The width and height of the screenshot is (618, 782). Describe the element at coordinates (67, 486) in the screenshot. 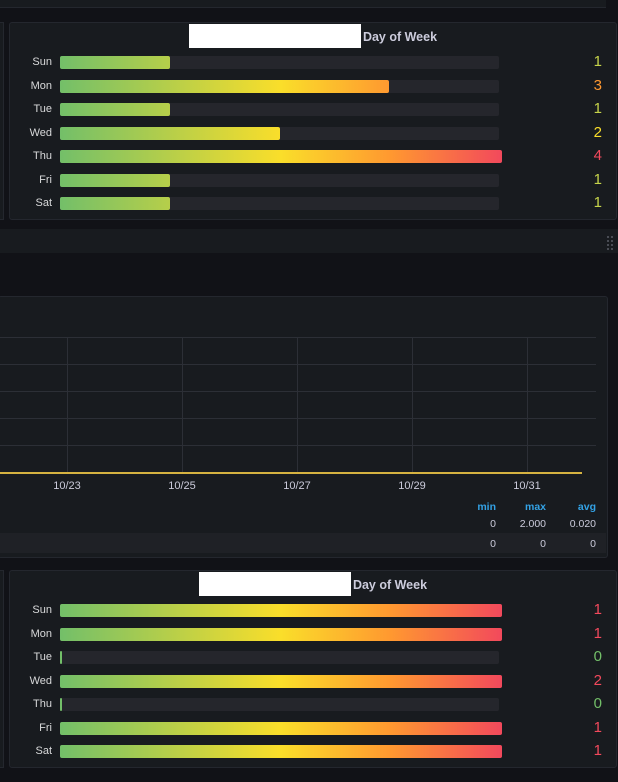

I see `x-tick: 10/23` at that location.